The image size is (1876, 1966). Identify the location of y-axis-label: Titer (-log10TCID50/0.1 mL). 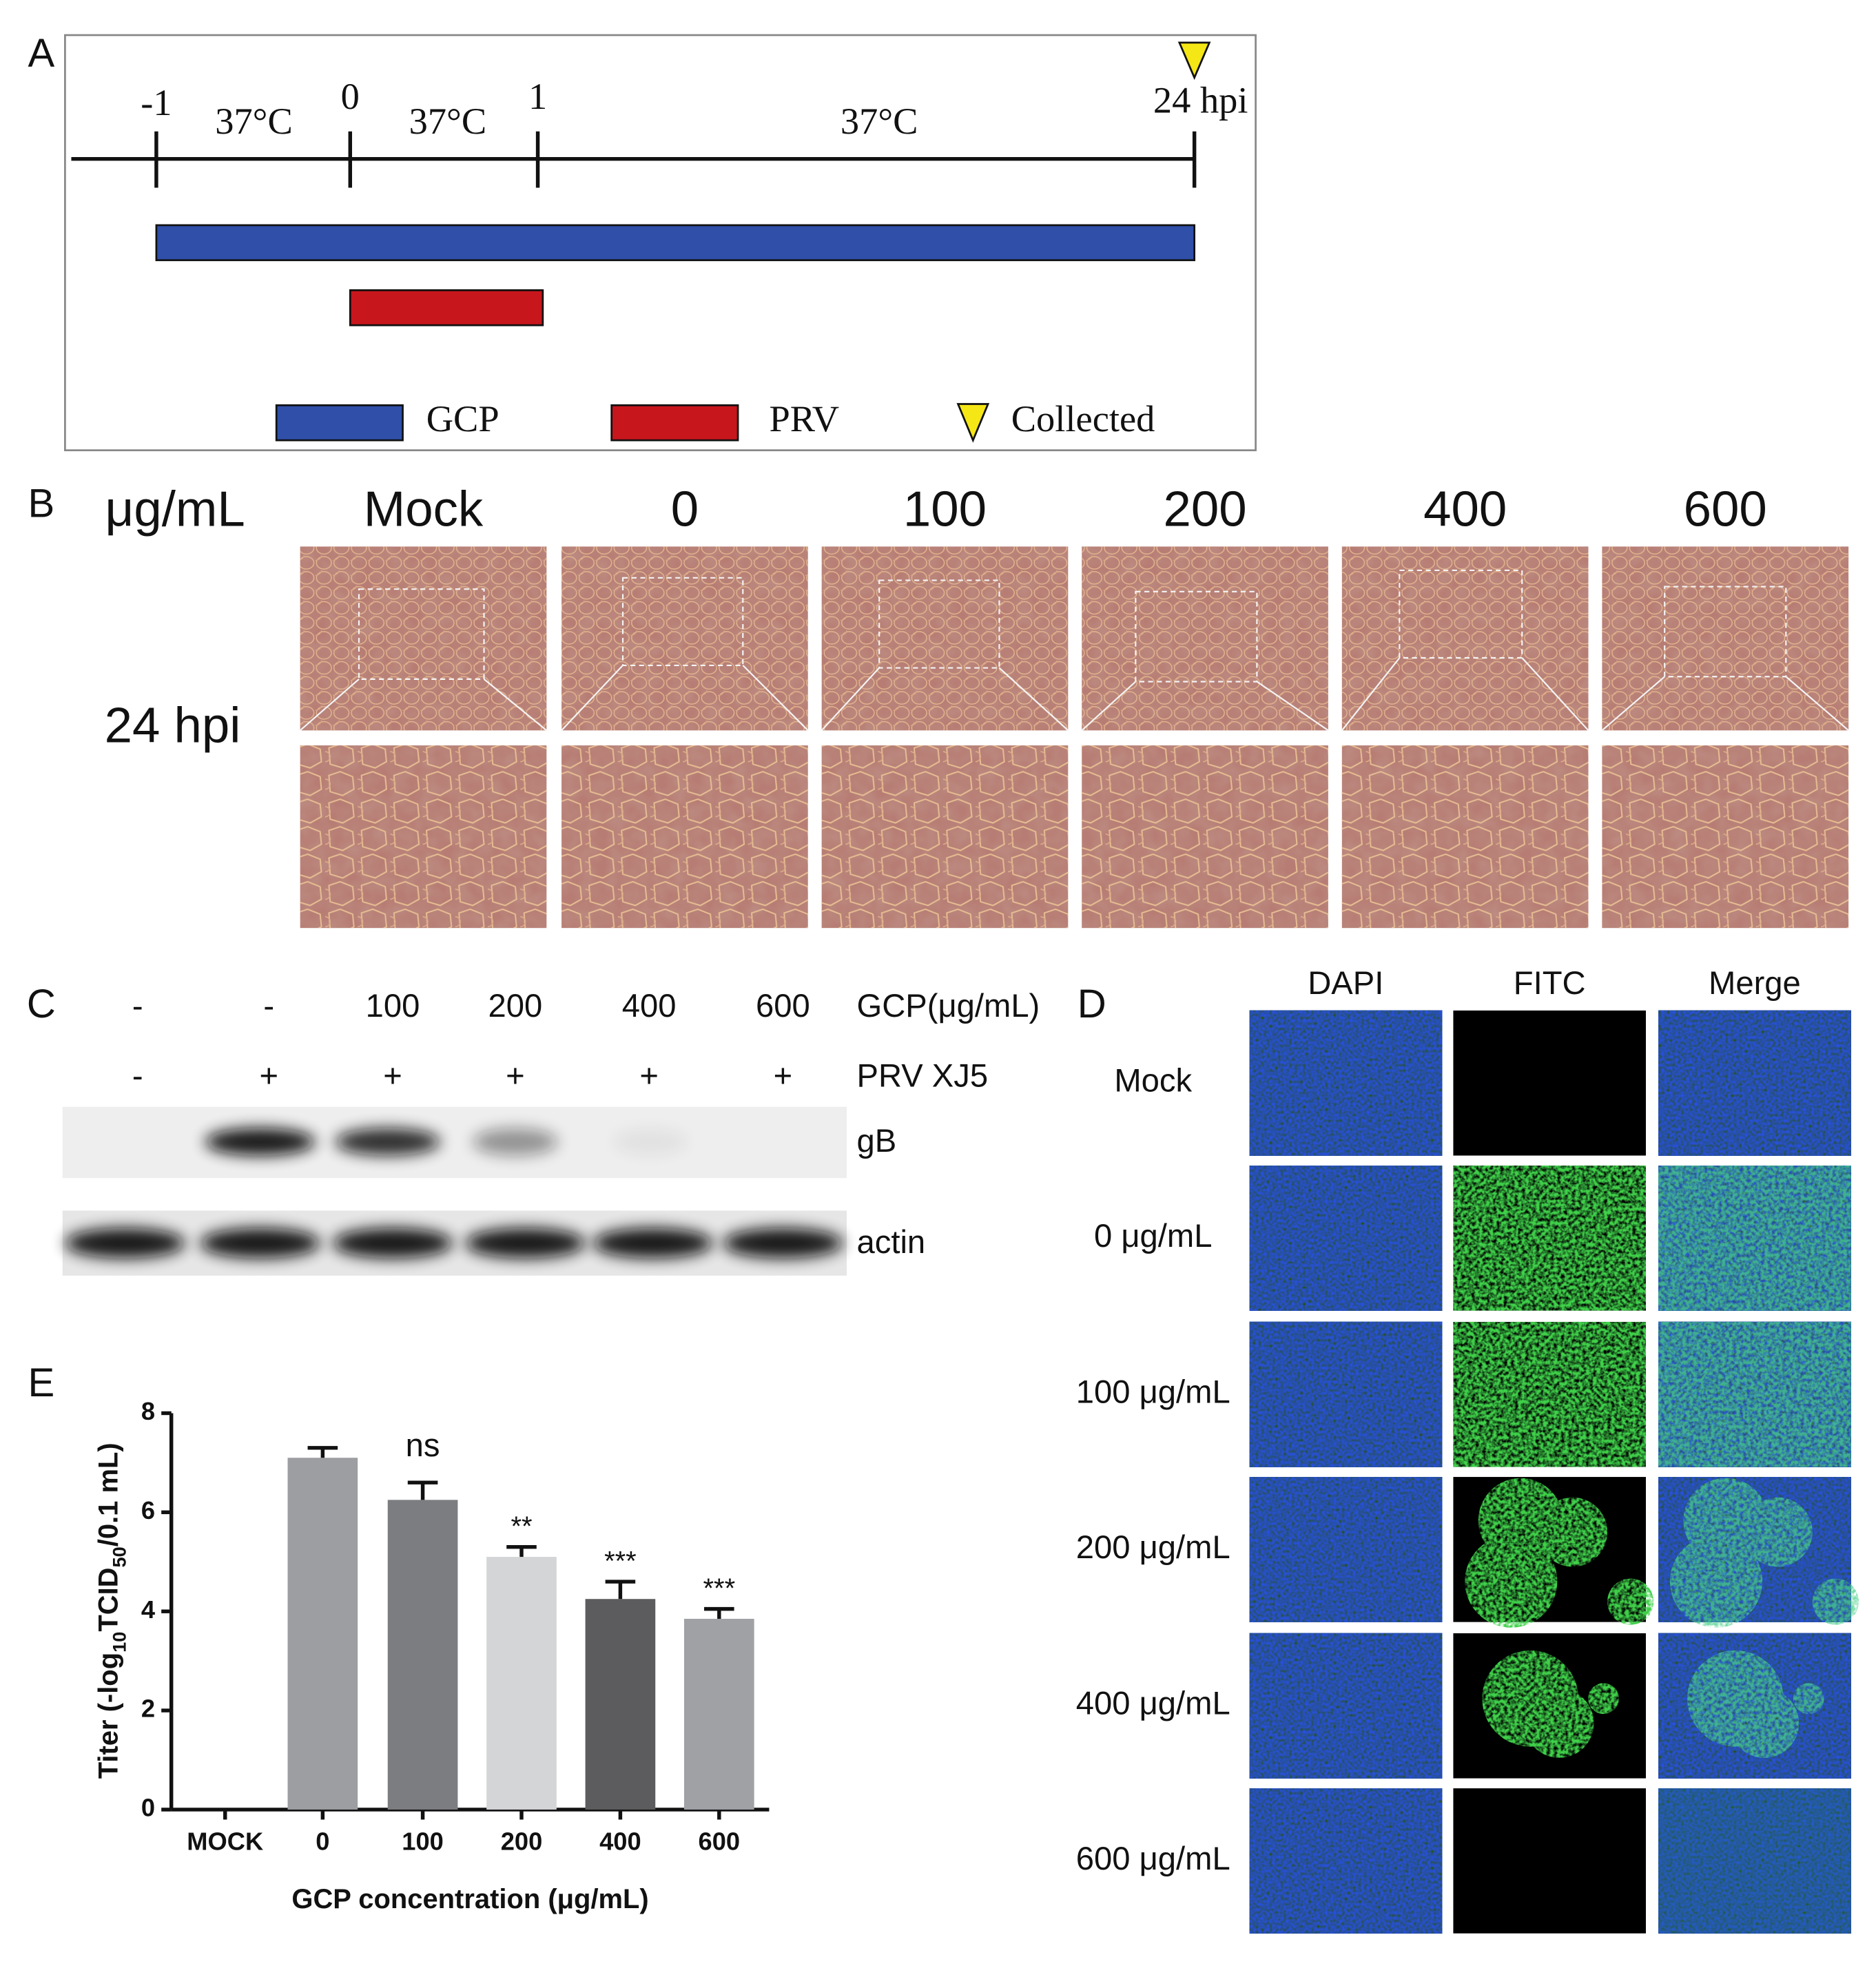
(112, 1611).